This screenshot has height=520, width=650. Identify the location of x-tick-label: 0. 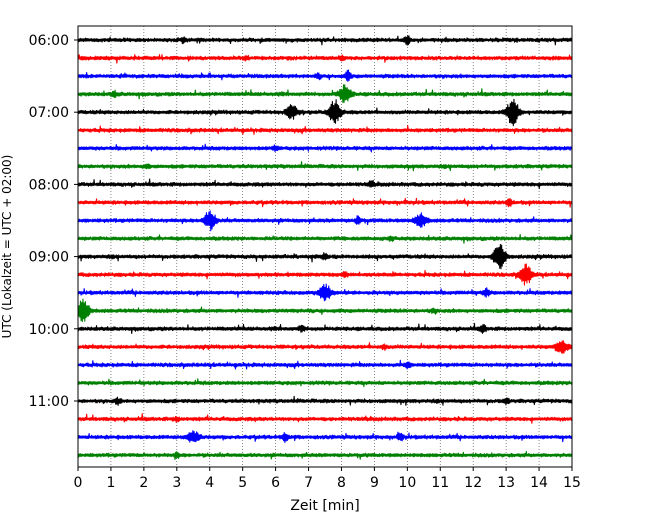
(78, 483).